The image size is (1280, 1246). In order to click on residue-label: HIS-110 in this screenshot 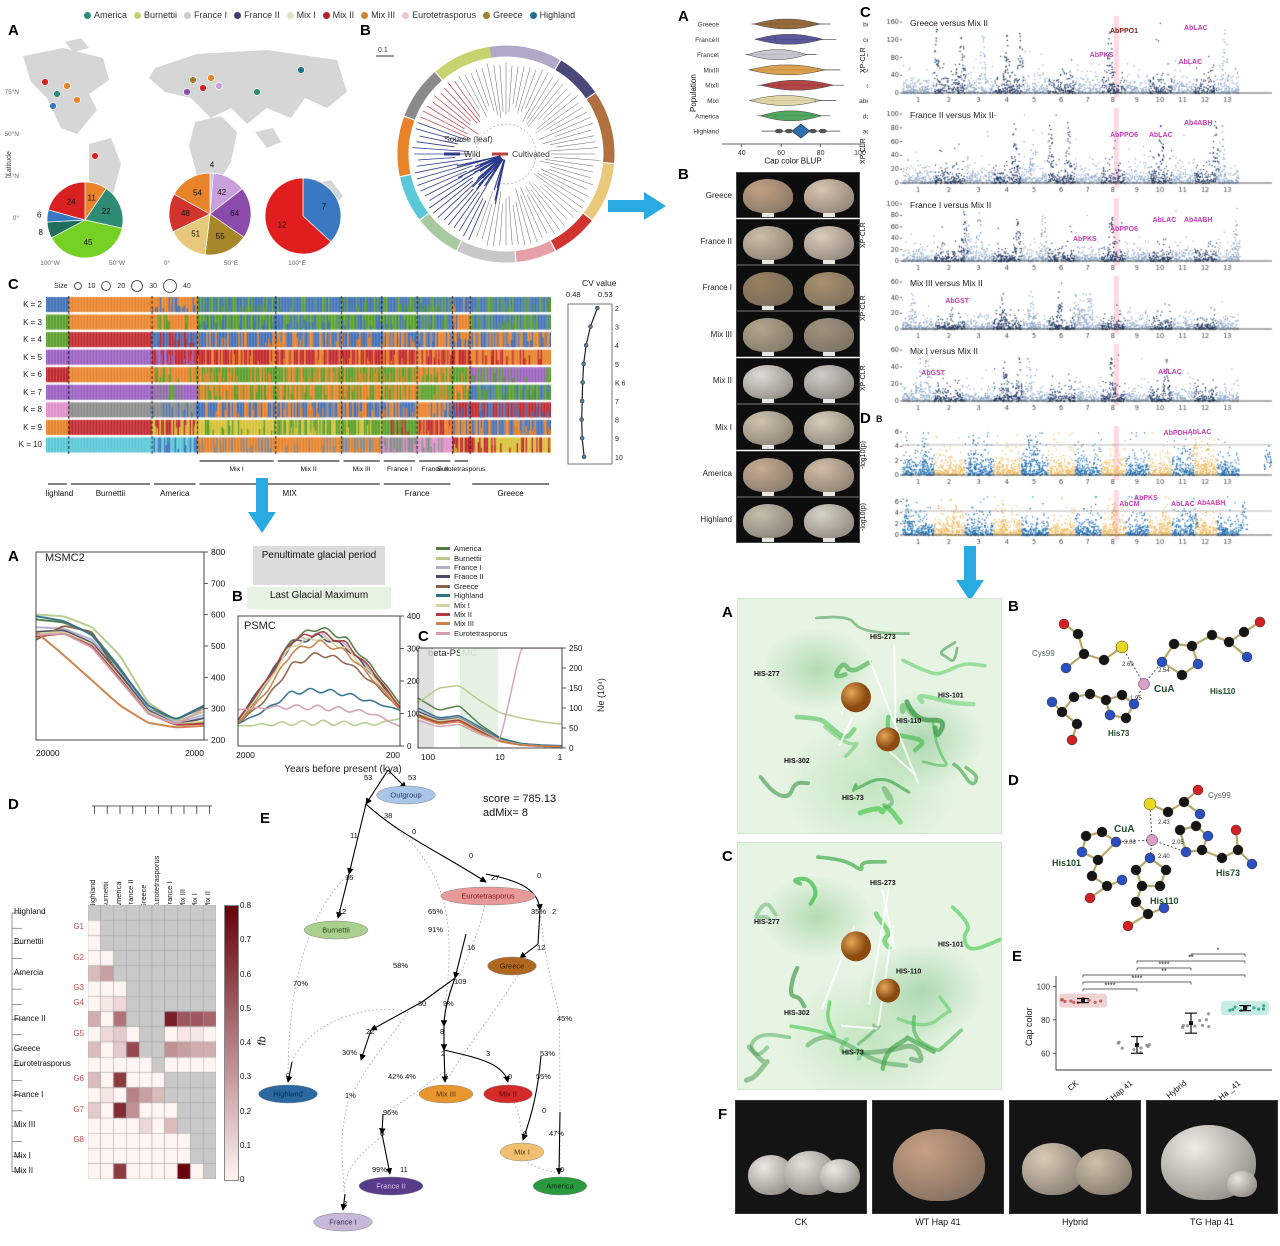, I will do `click(908, 971)`.